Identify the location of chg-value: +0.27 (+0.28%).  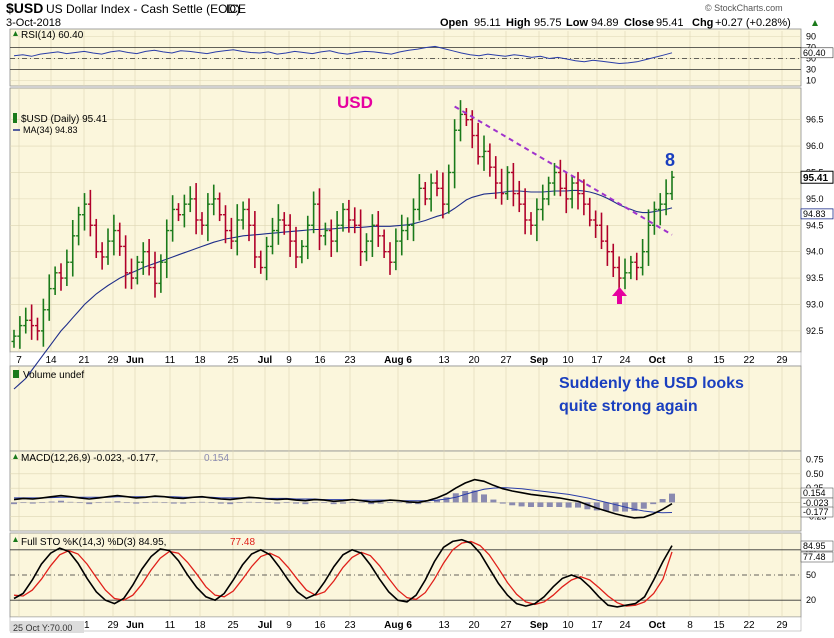
(753, 23).